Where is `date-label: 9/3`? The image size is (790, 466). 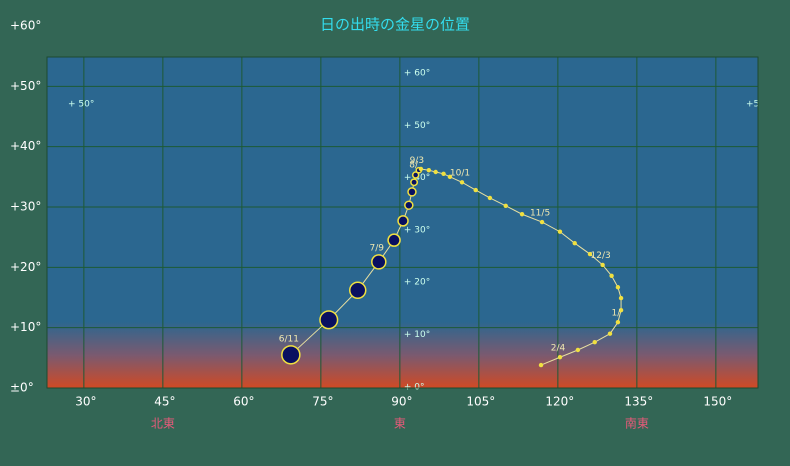 date-label: 9/3 is located at coordinates (417, 161).